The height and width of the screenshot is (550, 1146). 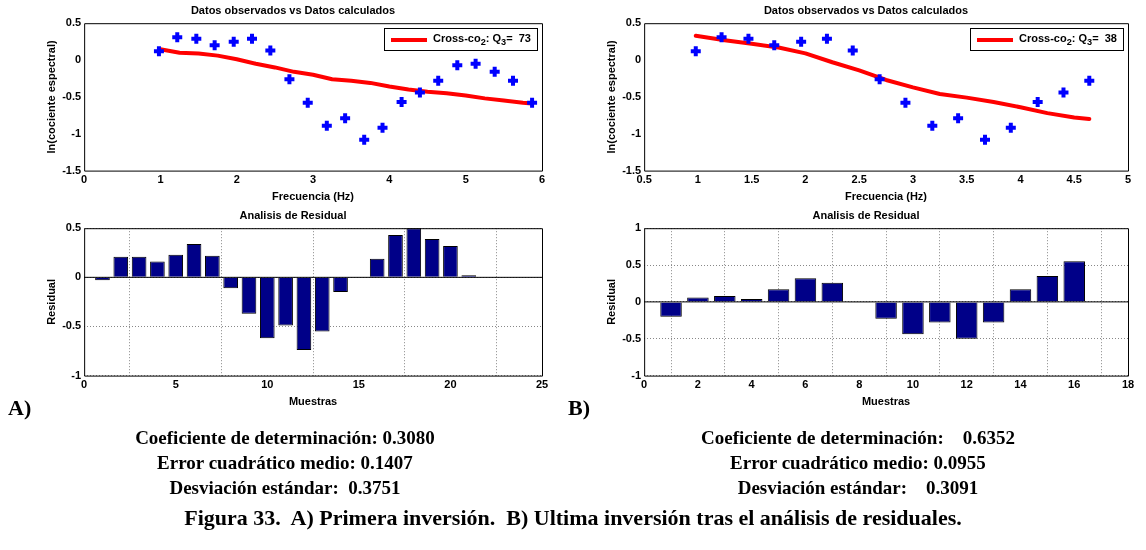 What do you see at coordinates (638, 227) in the screenshot?
I see `y-tick-label: 1` at bounding box center [638, 227].